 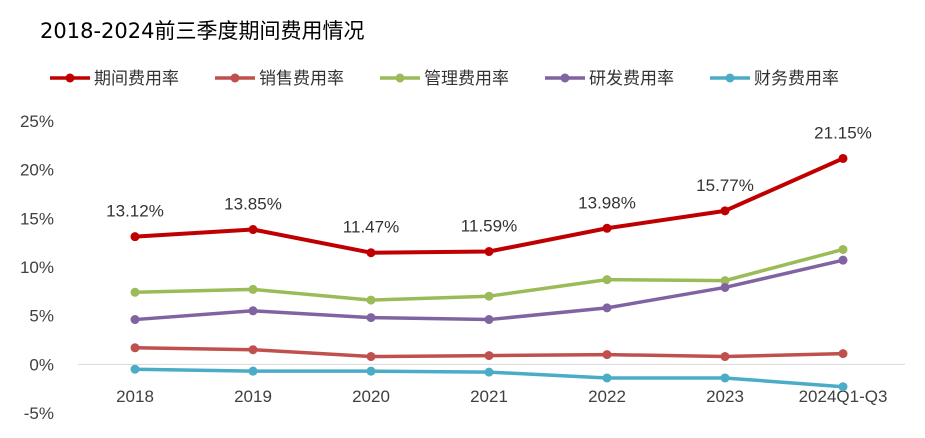 What do you see at coordinates (843, 396) in the screenshot?
I see `x-tick-label: 2024Q1-Q3` at bounding box center [843, 396].